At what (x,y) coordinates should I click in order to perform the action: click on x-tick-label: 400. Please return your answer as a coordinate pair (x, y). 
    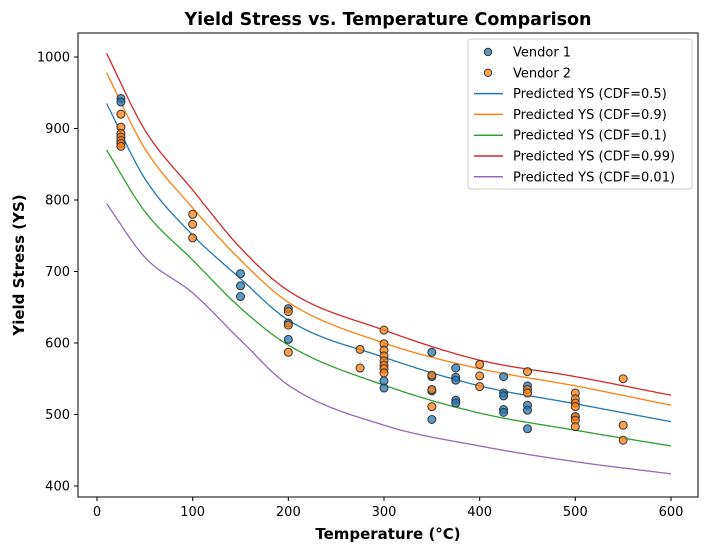
    Looking at the image, I should click on (479, 512).